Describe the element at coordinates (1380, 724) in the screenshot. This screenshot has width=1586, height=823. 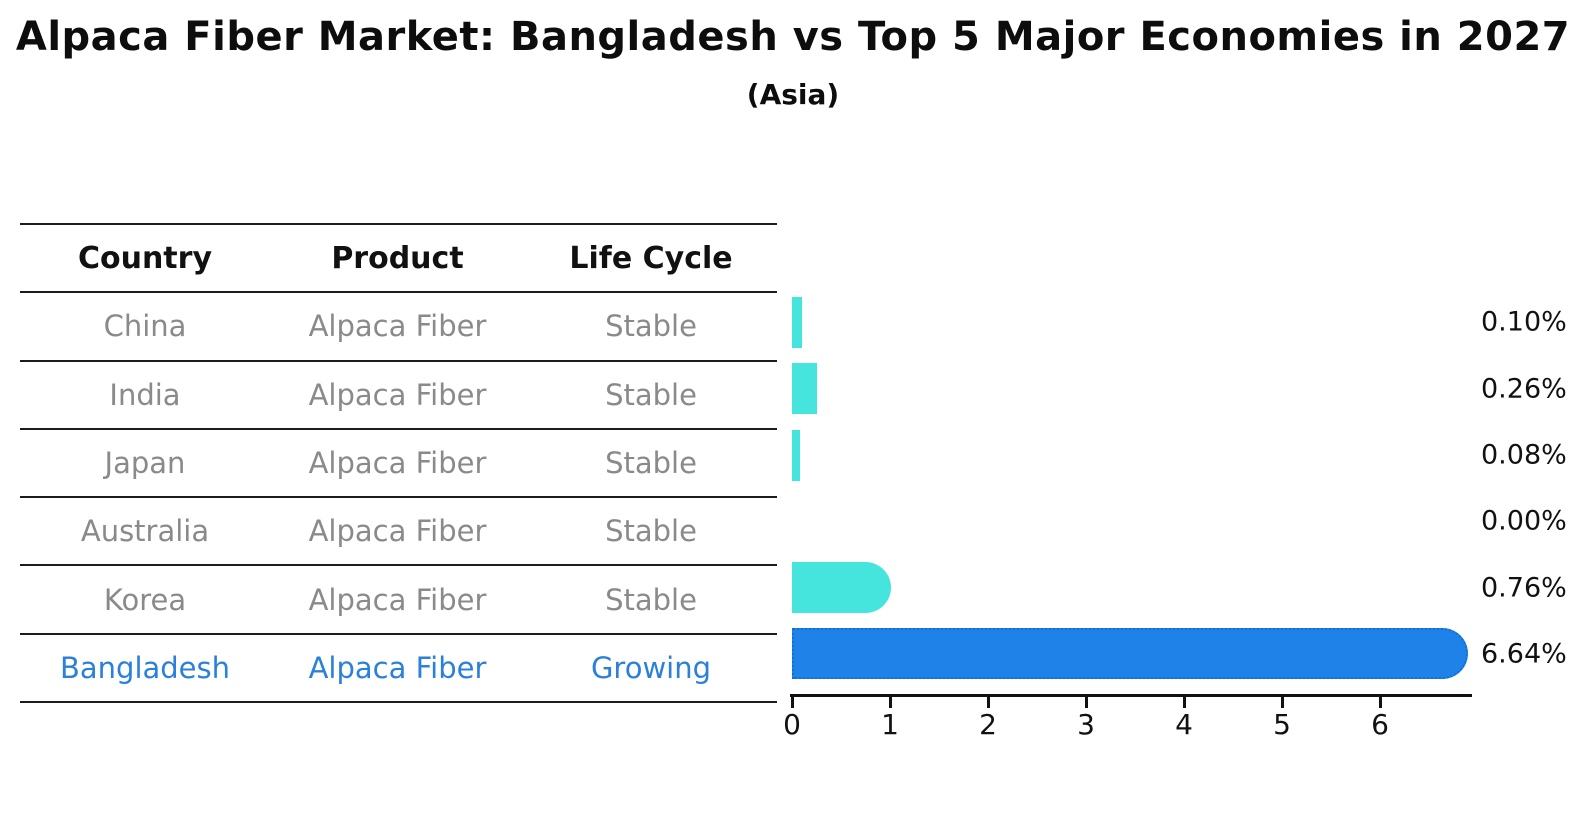
I see `x-tick-label-6: 6` at that location.